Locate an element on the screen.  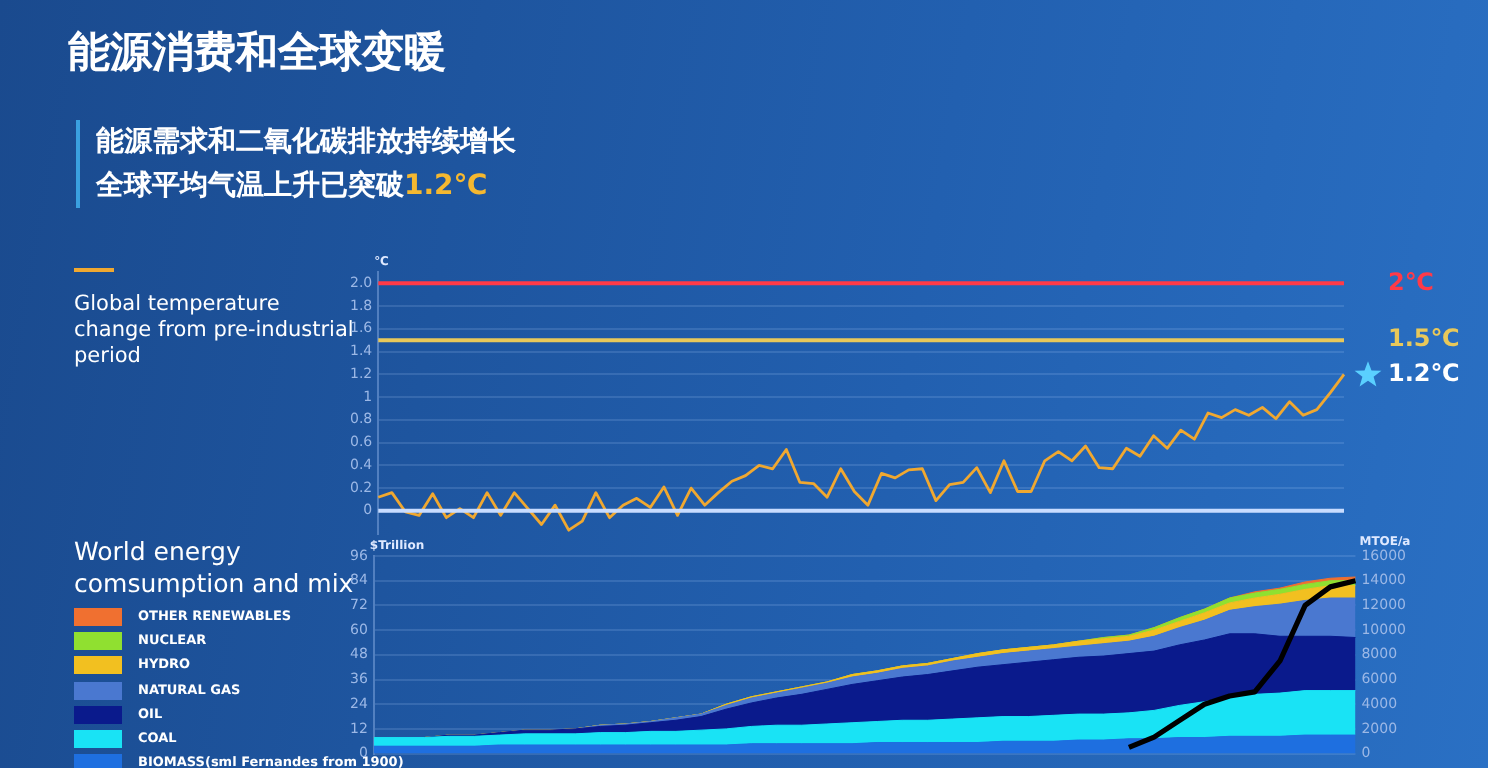
ref-line-label: 2℃ is located at coordinates (1411, 281).